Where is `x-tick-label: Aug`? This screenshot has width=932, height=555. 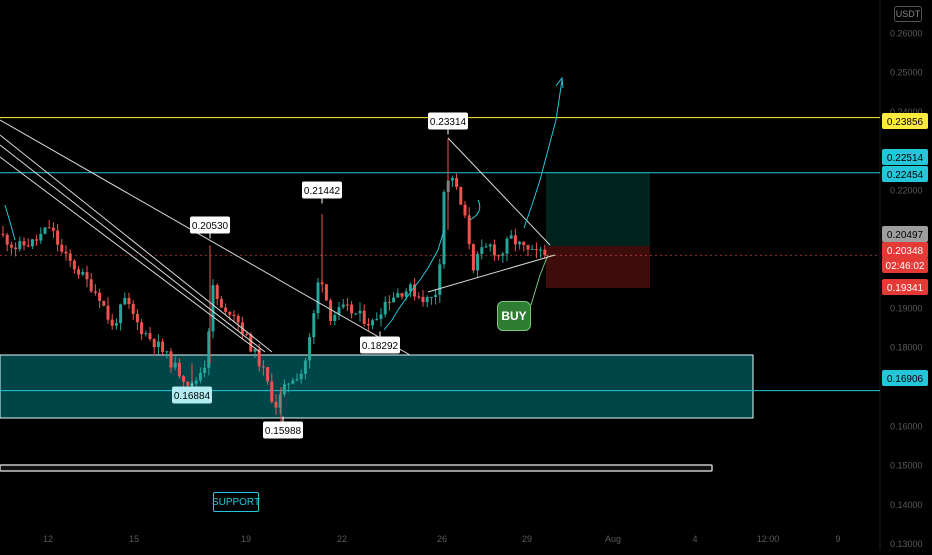 x-tick-label: Aug is located at coordinates (613, 539).